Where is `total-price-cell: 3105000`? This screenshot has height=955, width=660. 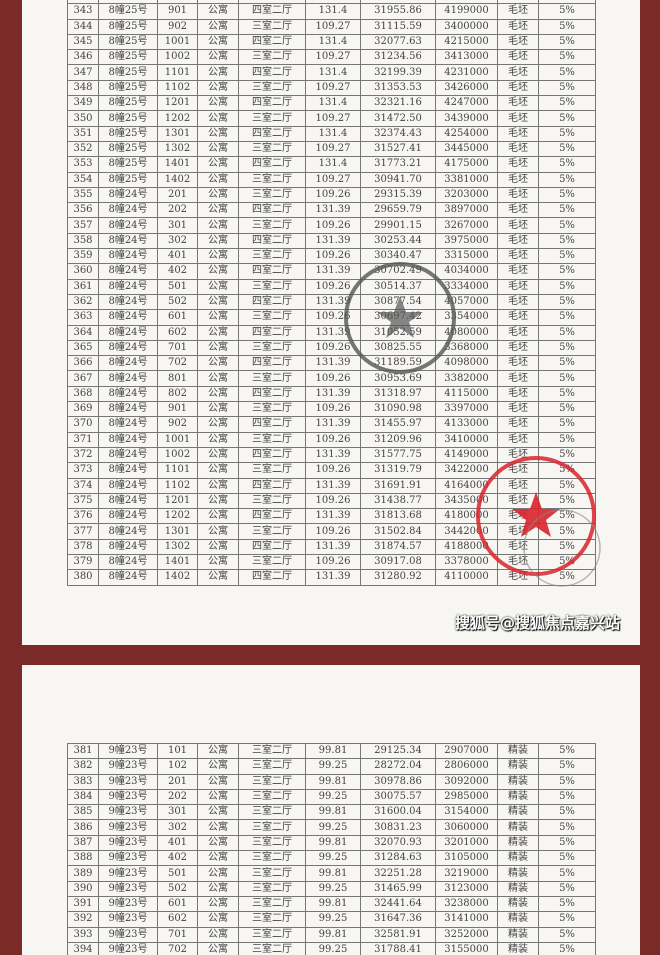 total-price-cell: 3105000 is located at coordinates (466, 858).